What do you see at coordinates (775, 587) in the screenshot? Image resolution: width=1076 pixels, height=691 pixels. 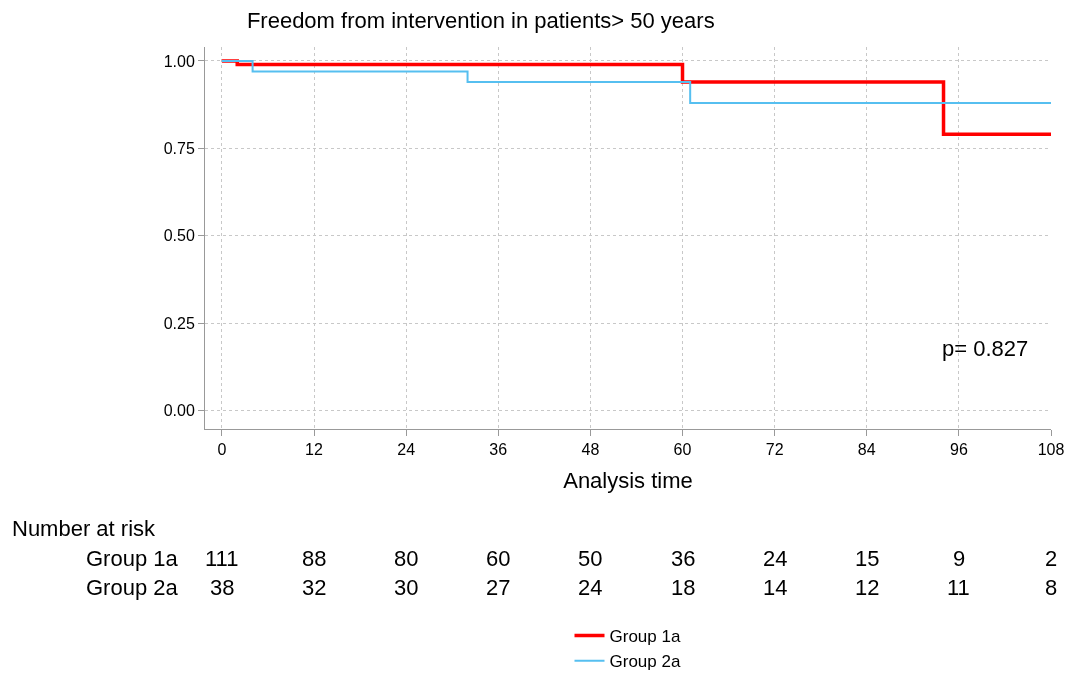 I see `text: 14` at bounding box center [775, 587].